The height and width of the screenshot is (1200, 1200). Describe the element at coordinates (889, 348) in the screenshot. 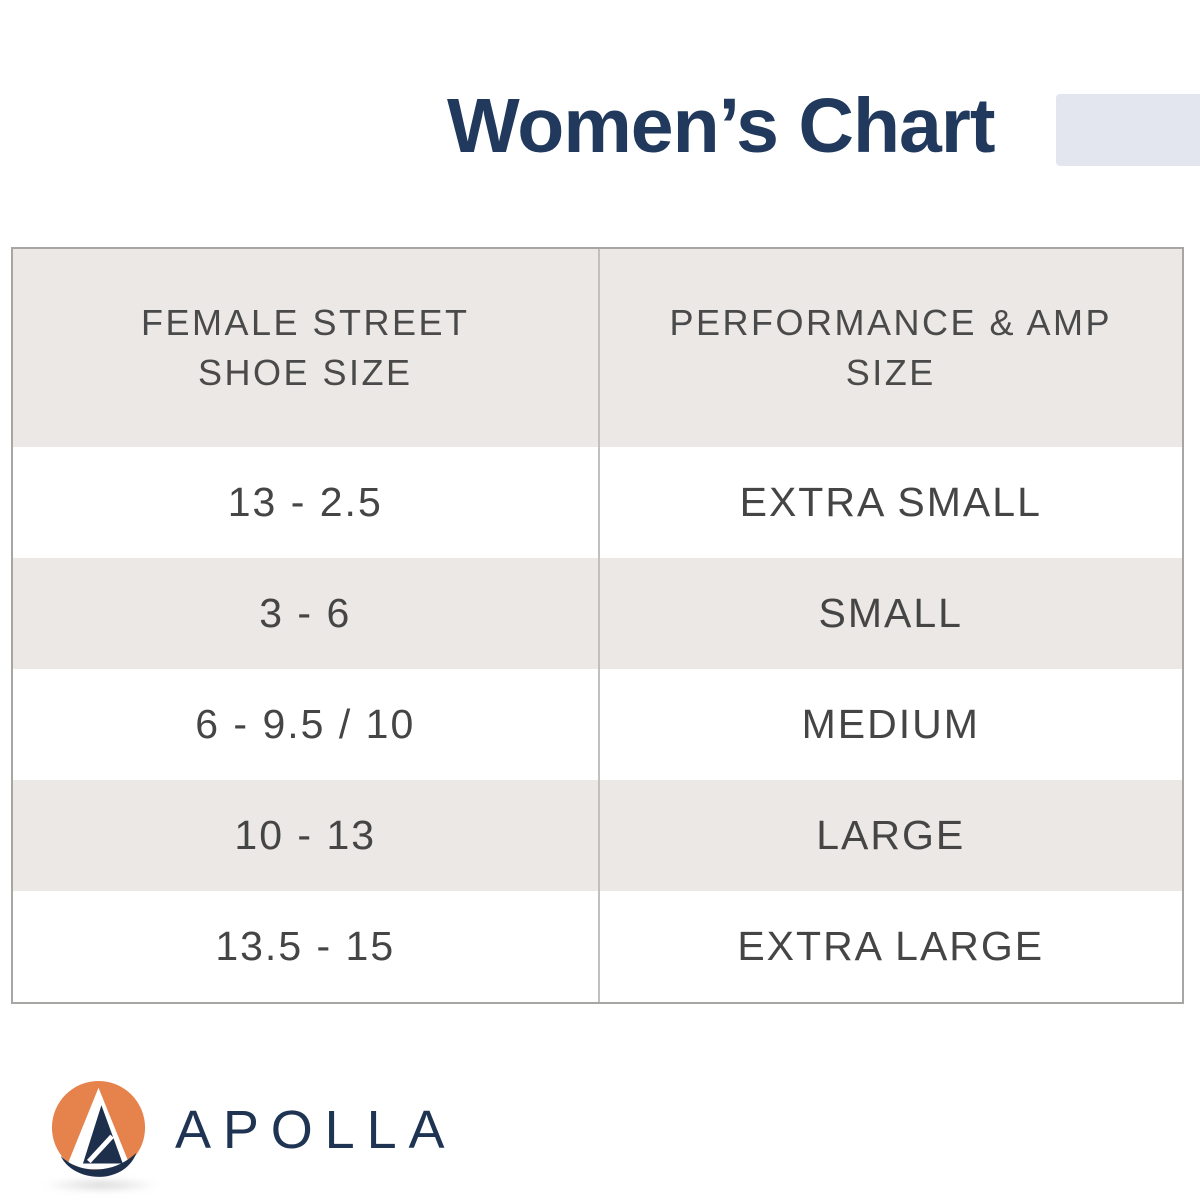

I see `table-header-amp-size: PERFORMANCE & AMP SIZE` at that location.